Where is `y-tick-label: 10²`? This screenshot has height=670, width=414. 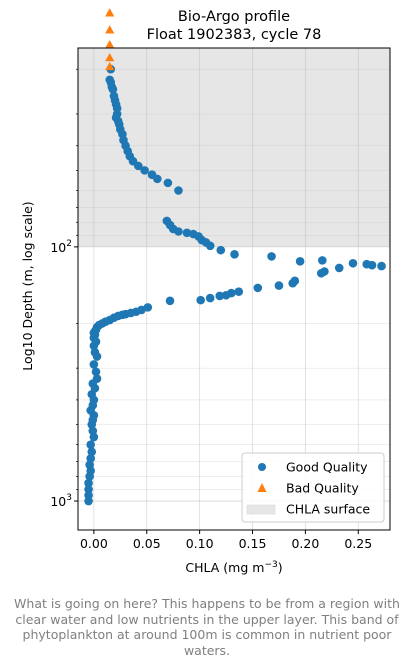 y-tick-label: 10² is located at coordinates (61, 247).